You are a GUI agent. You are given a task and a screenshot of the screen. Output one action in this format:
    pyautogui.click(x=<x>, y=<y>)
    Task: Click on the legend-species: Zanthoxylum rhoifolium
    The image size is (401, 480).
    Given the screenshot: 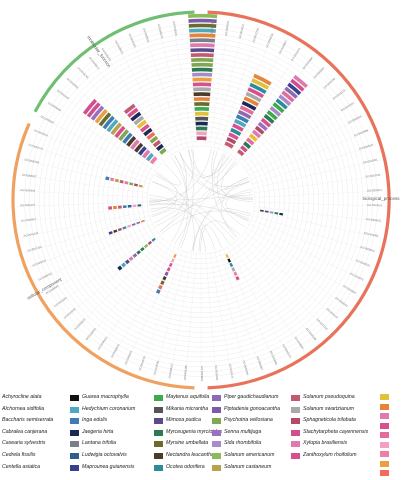 What is the action you would take?
    pyautogui.click(x=330, y=455)
    